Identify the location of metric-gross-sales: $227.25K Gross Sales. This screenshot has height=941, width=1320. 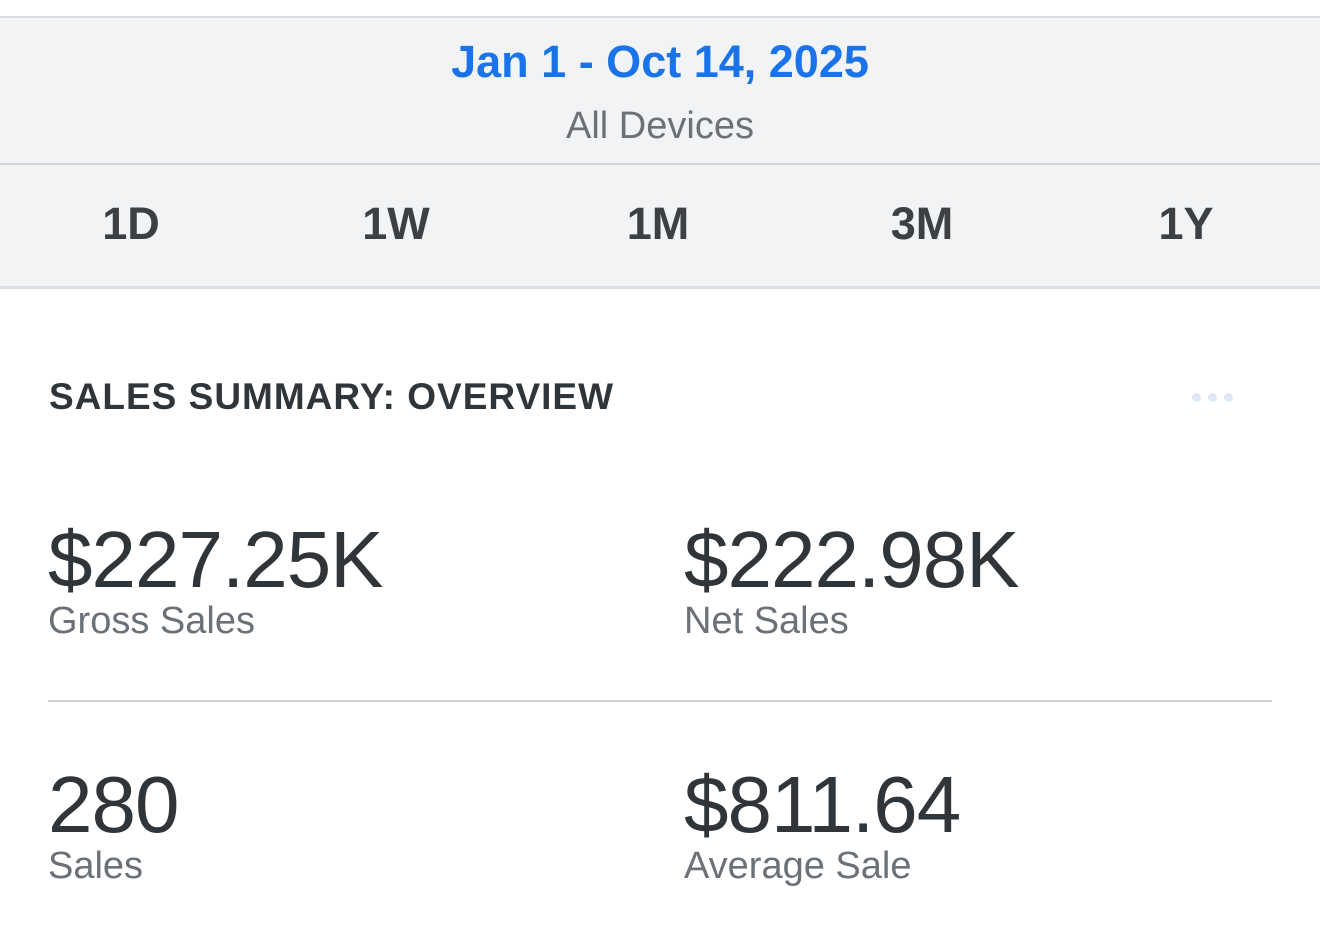
(216, 579).